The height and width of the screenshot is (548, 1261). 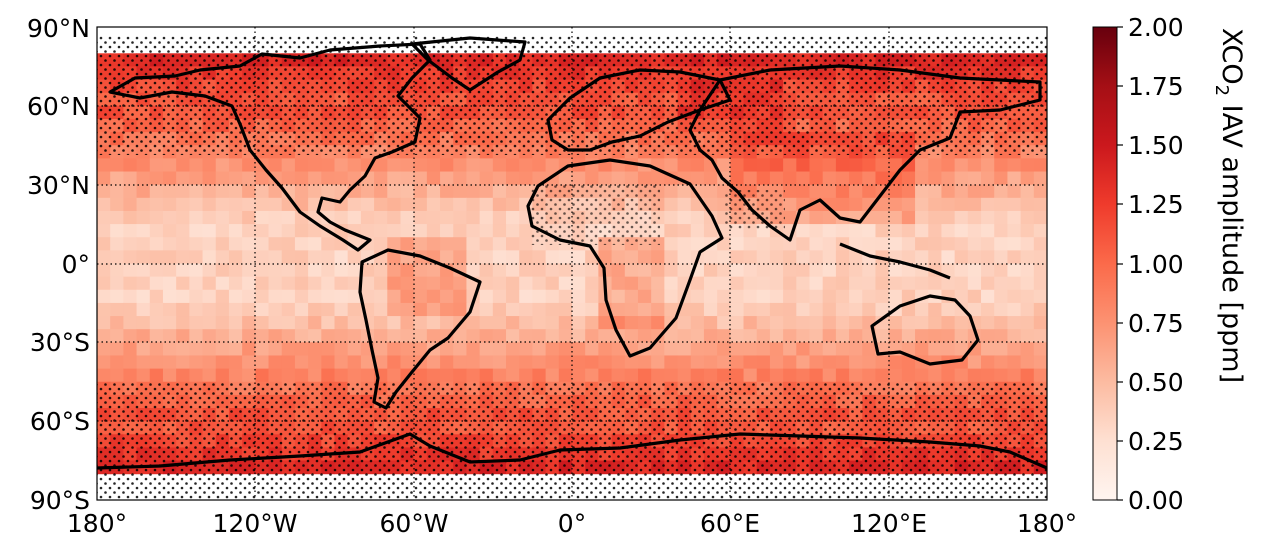 I want to click on coast-indonesia, so click(x=895, y=261).